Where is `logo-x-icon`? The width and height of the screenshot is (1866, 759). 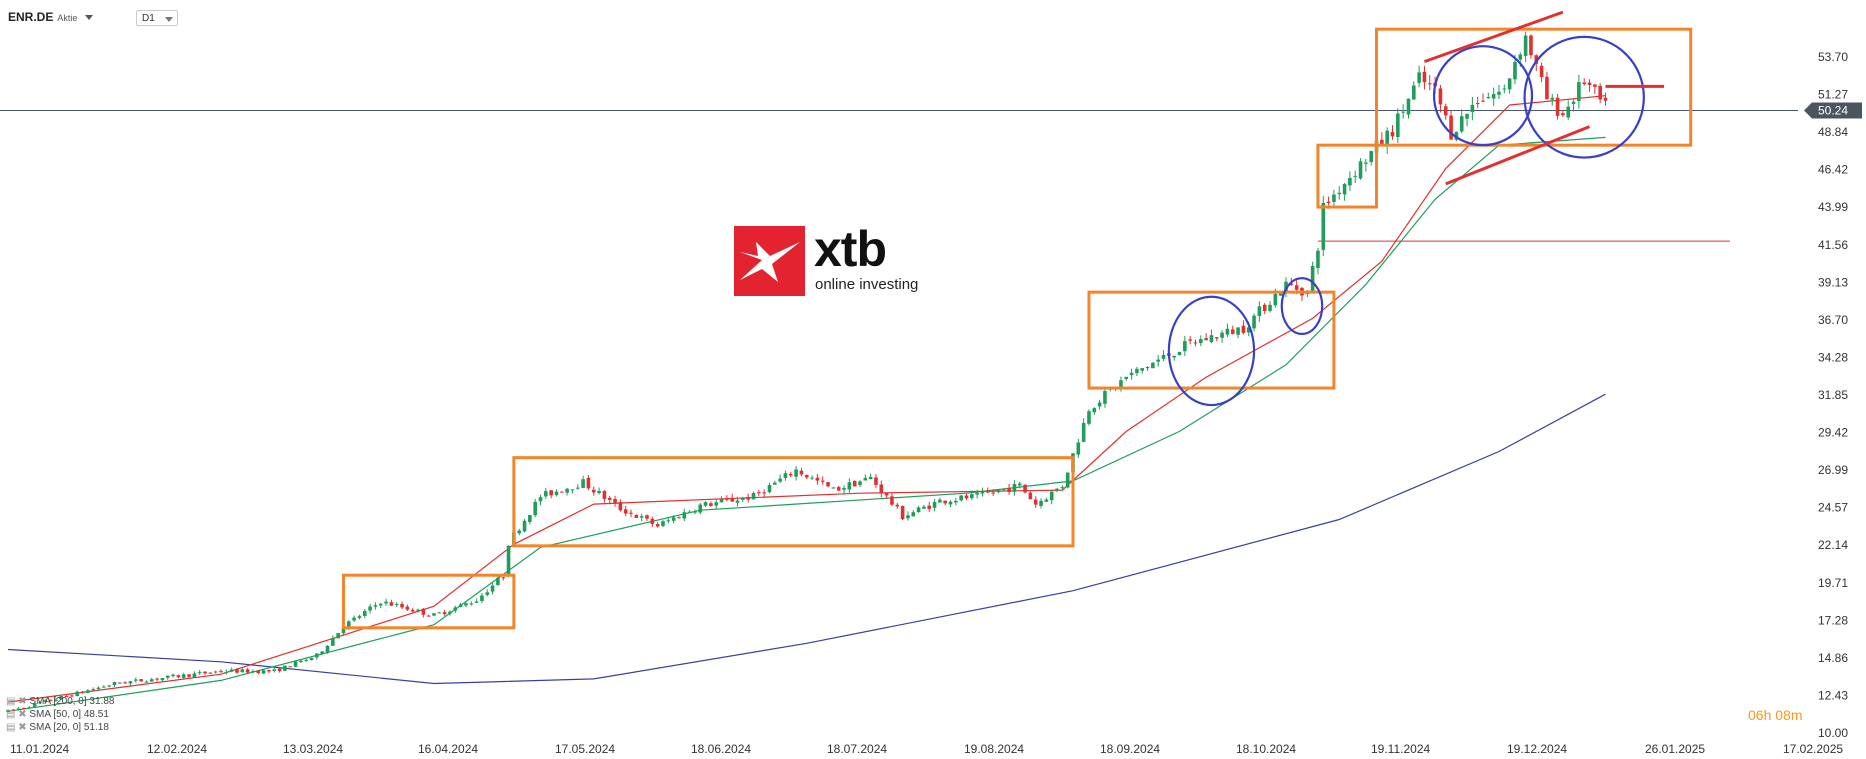 logo-x-icon is located at coordinates (770, 262).